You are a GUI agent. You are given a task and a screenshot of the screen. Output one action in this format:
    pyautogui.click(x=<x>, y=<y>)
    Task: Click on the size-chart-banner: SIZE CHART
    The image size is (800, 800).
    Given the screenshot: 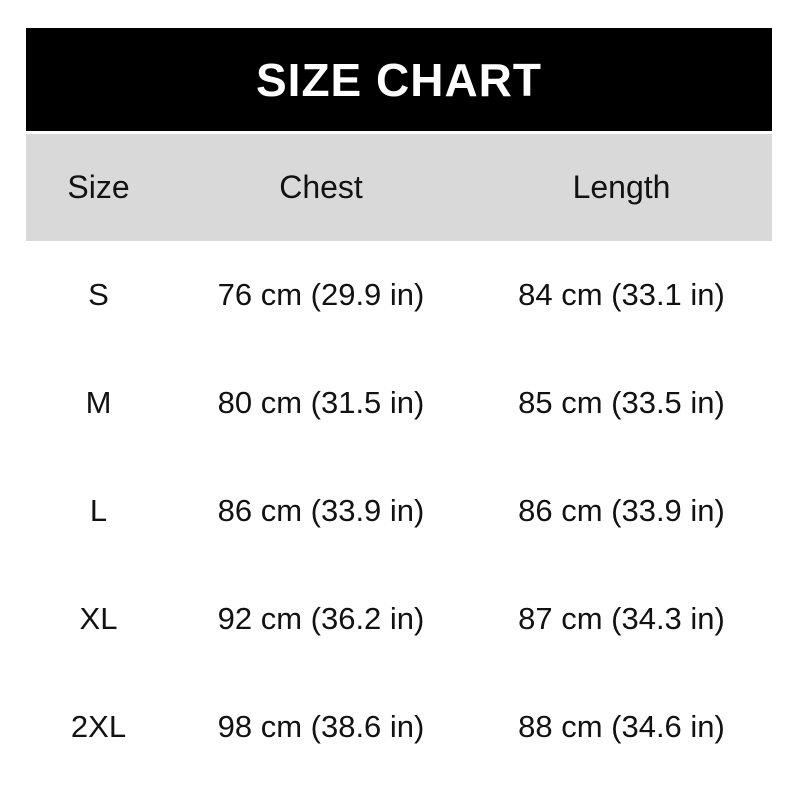 What is the action you would take?
    pyautogui.click(x=399, y=79)
    